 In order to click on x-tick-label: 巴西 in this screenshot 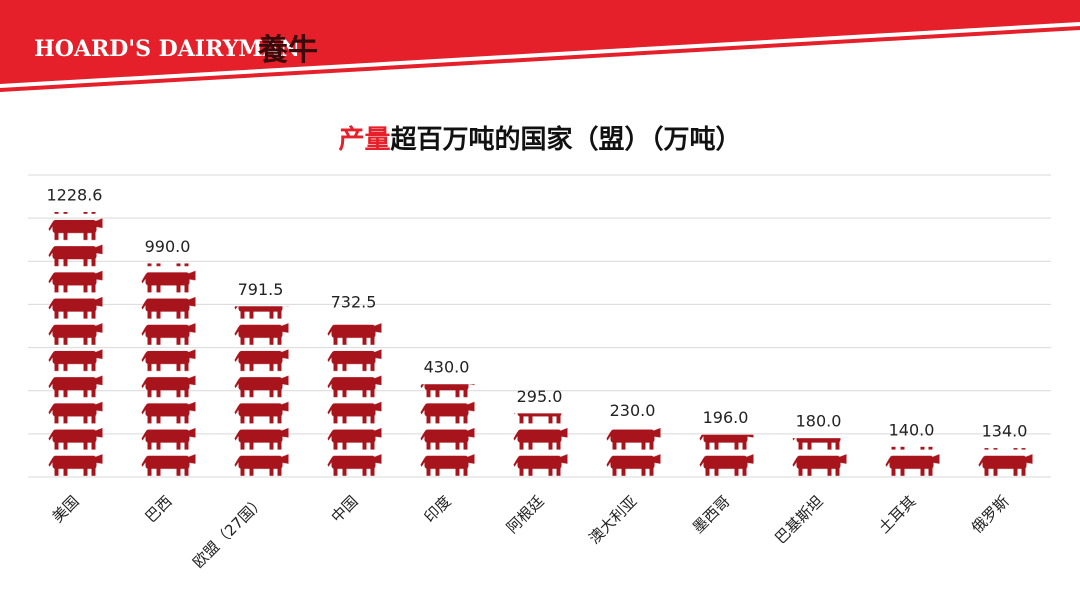, I will do `click(159, 509)`.